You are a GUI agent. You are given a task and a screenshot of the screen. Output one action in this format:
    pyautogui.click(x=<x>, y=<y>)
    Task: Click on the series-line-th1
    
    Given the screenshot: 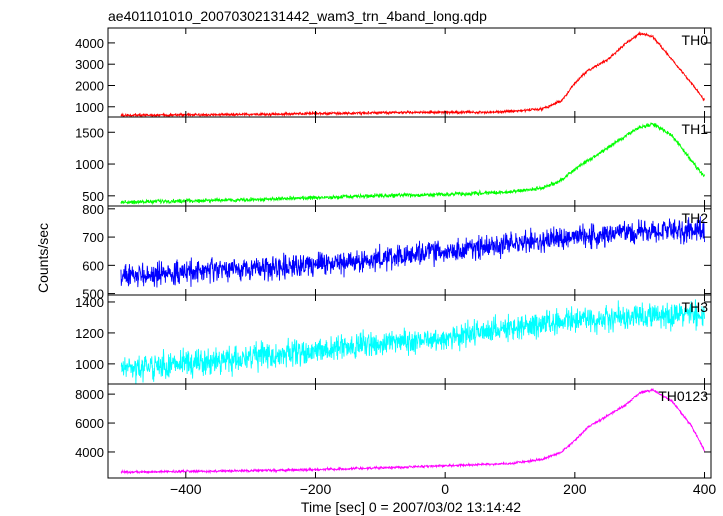 What is the action you would take?
    pyautogui.click(x=412, y=164)
    